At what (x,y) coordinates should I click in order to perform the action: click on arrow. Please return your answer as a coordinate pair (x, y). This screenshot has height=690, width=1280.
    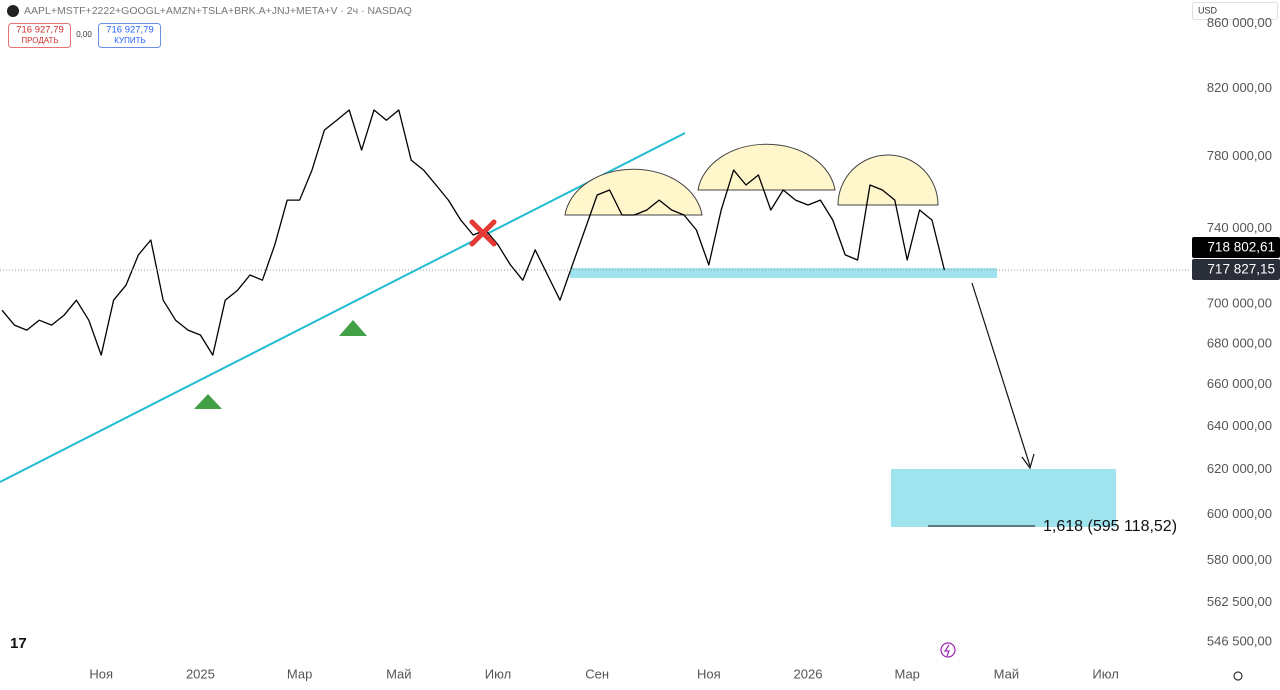
    Looking at the image, I should click on (1001, 374).